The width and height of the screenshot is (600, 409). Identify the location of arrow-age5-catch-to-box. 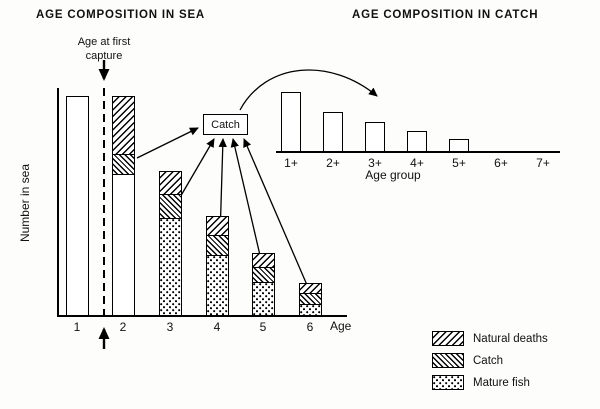
(246, 201).